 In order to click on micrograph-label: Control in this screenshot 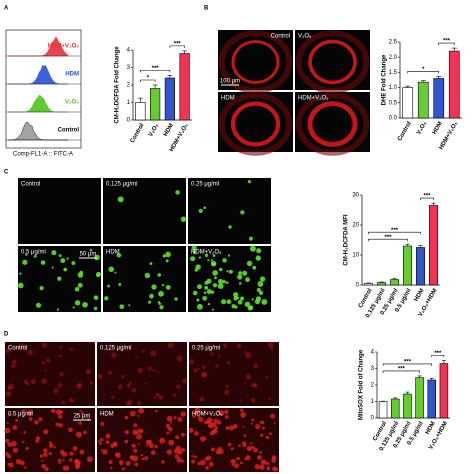, I will do `click(17, 349)`.